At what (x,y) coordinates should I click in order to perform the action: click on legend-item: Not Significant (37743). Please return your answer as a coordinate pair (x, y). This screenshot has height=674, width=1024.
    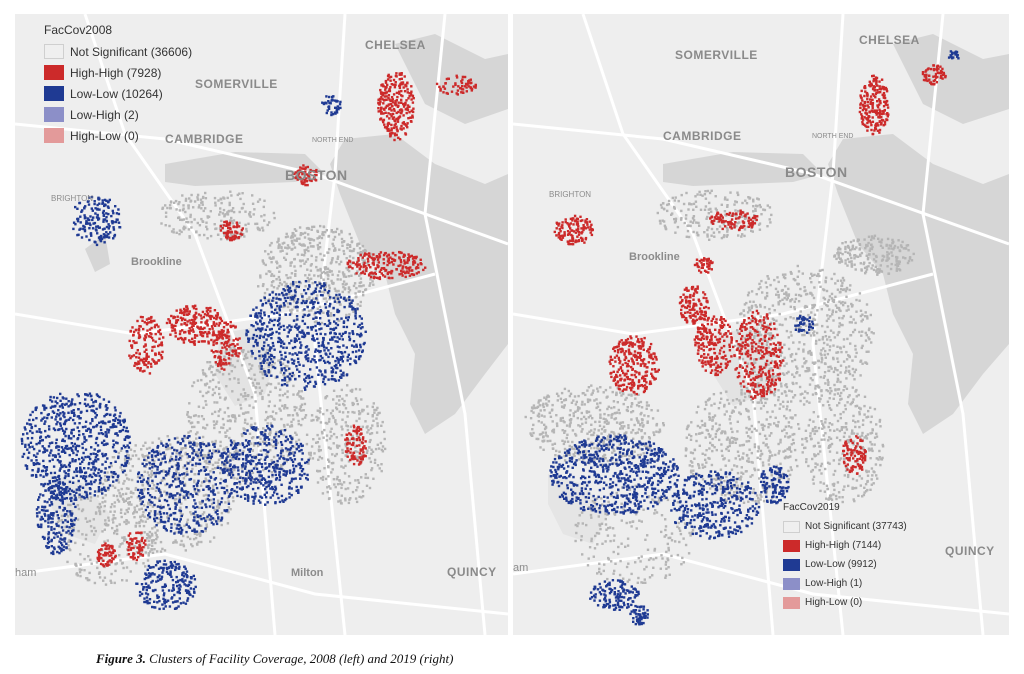
    Looking at the image, I should click on (845, 526).